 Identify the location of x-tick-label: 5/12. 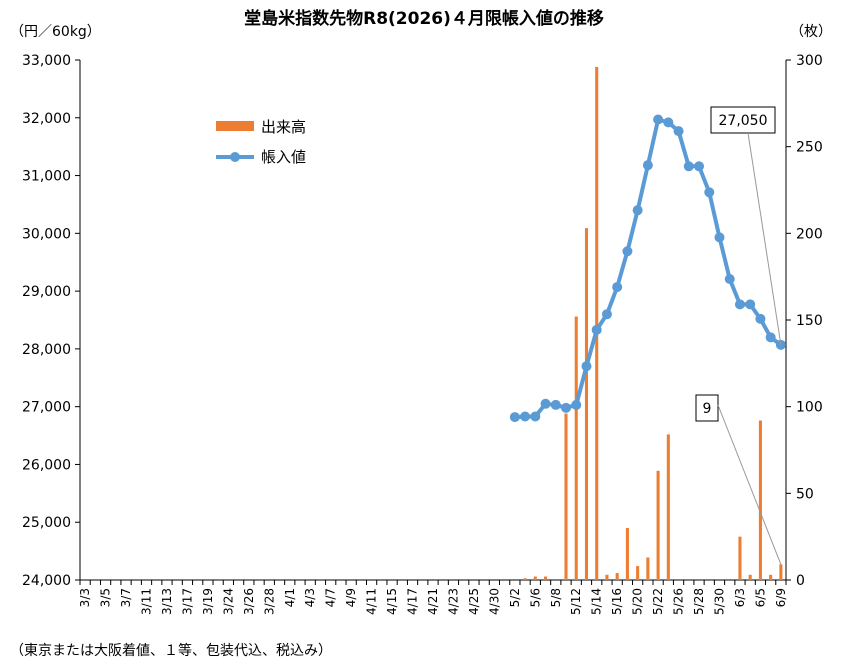
(576, 601).